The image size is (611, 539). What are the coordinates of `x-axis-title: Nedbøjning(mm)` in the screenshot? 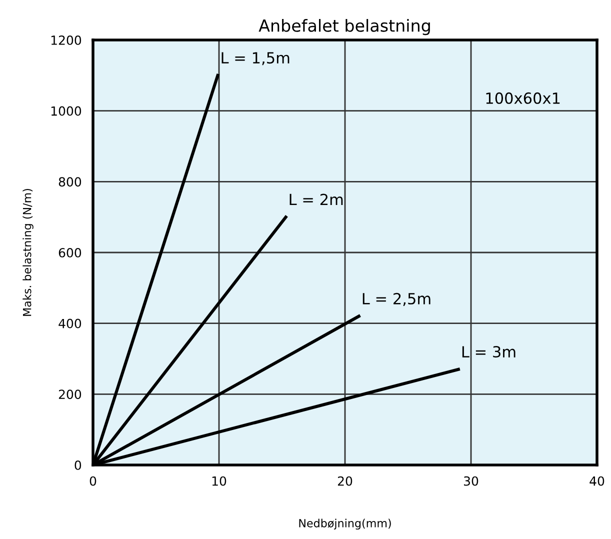 It's located at (345, 524).